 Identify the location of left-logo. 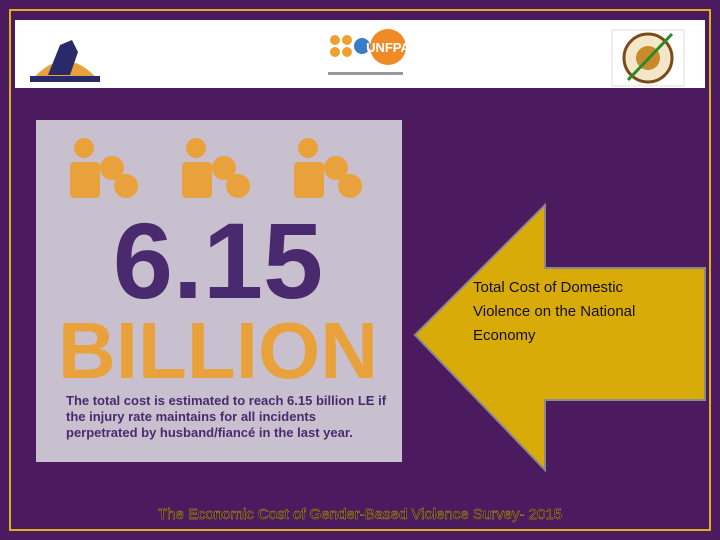
(65, 61).